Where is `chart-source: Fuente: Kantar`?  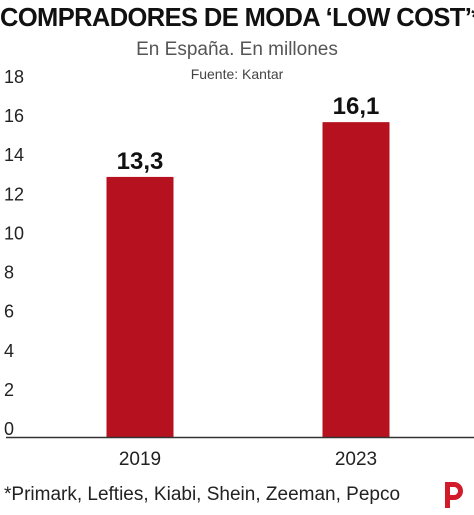
chart-source: Fuente: Kantar is located at coordinates (237, 74).